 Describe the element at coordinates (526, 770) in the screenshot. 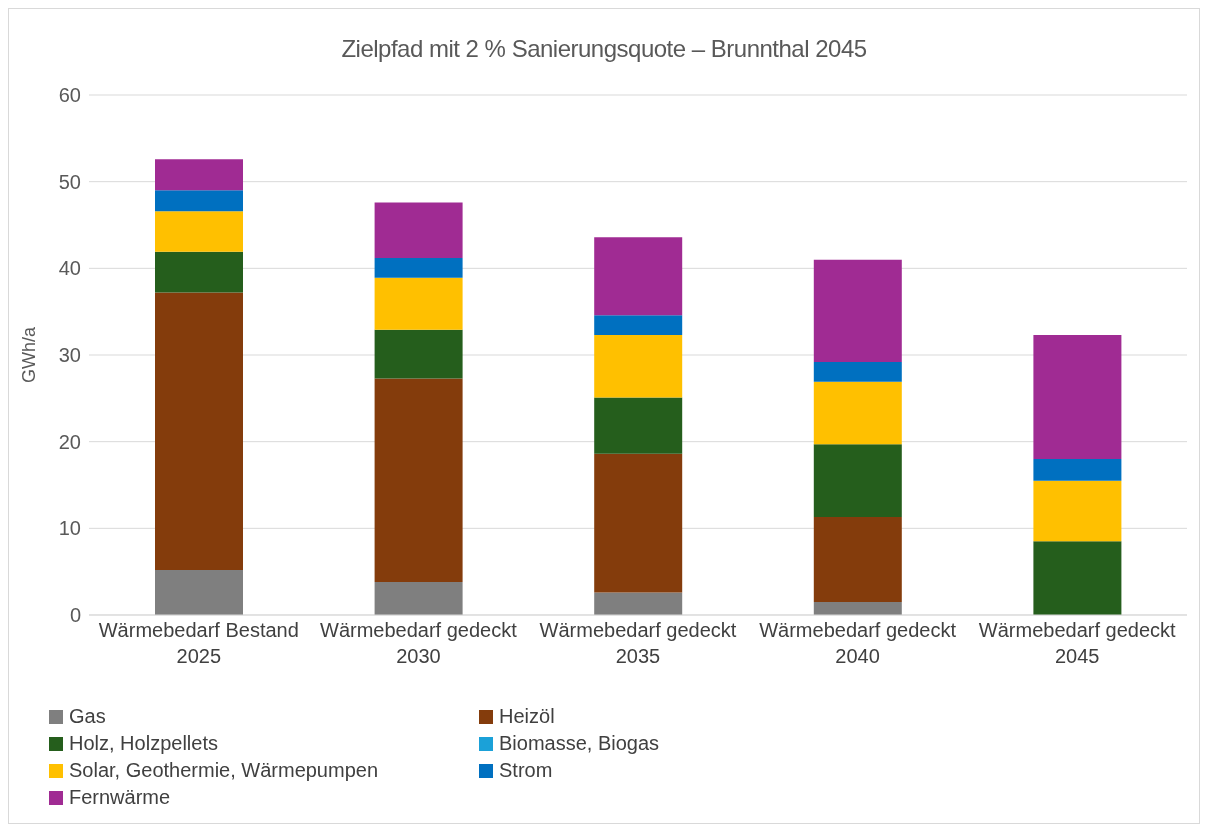

I see `legend-label: Strom` at that location.